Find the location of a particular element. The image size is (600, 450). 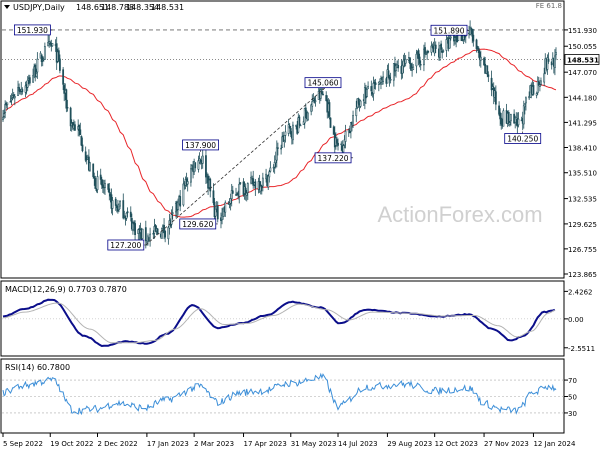

symbol-dropdown-icon is located at coordinates (7, 7).